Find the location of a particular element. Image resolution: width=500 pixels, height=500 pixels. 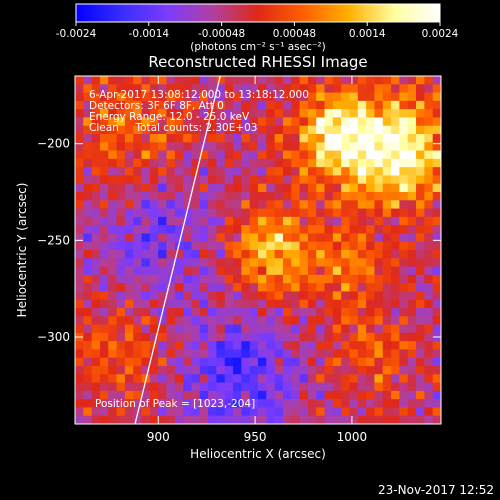

annotation-time-range: 6-Apr-2017 13:08:12.000 to 13:18:12.000 is located at coordinates (199, 95).